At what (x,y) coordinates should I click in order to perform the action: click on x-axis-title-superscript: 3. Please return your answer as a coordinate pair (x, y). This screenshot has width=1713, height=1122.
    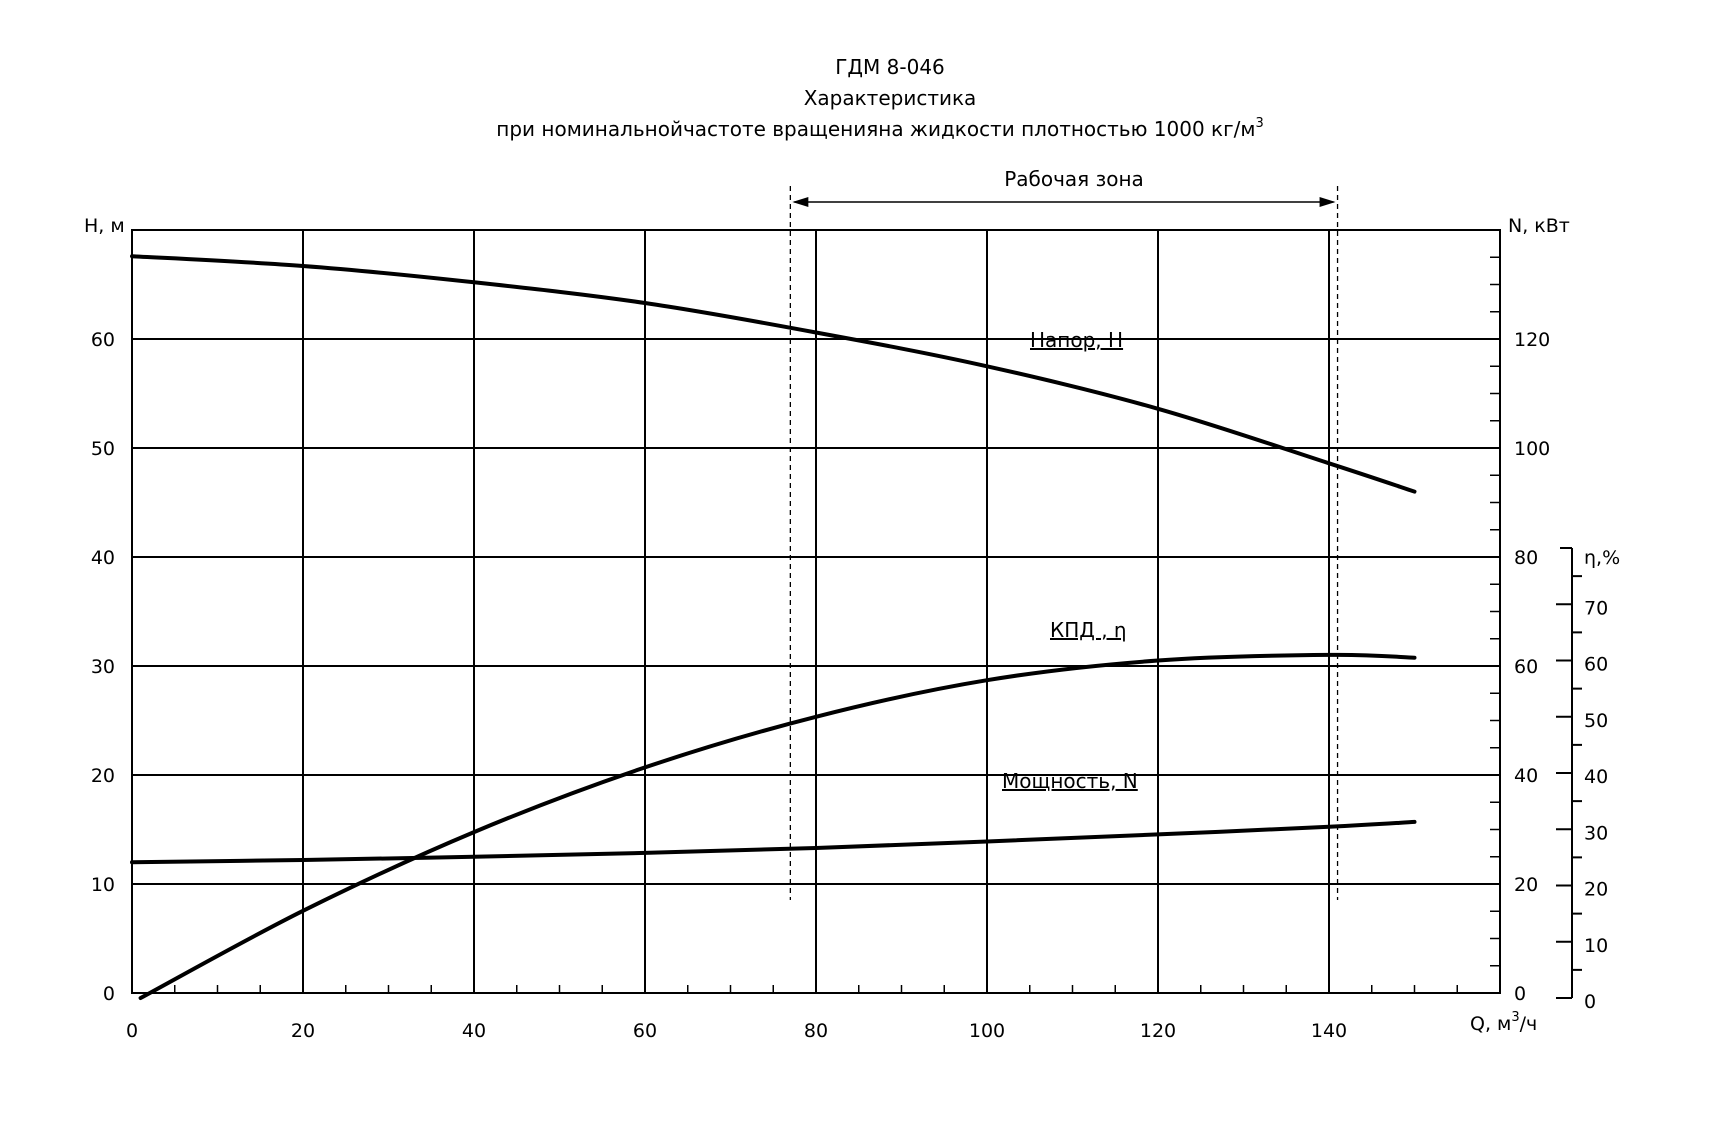
    Looking at the image, I should click on (1515, 1017).